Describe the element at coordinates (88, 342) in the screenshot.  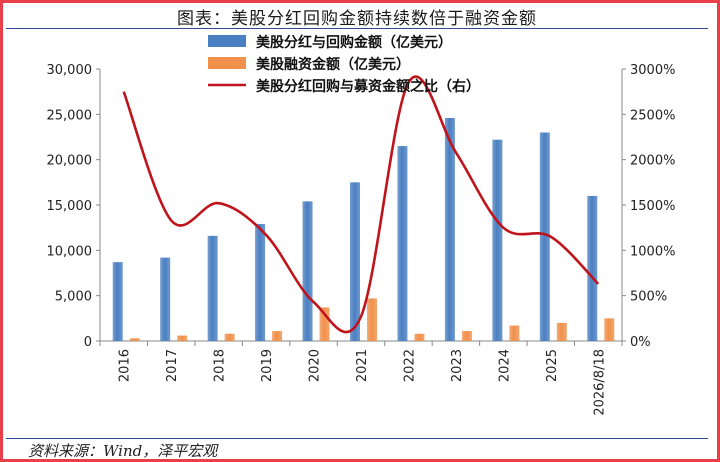
I see `y-left-tick-label: 0` at that location.